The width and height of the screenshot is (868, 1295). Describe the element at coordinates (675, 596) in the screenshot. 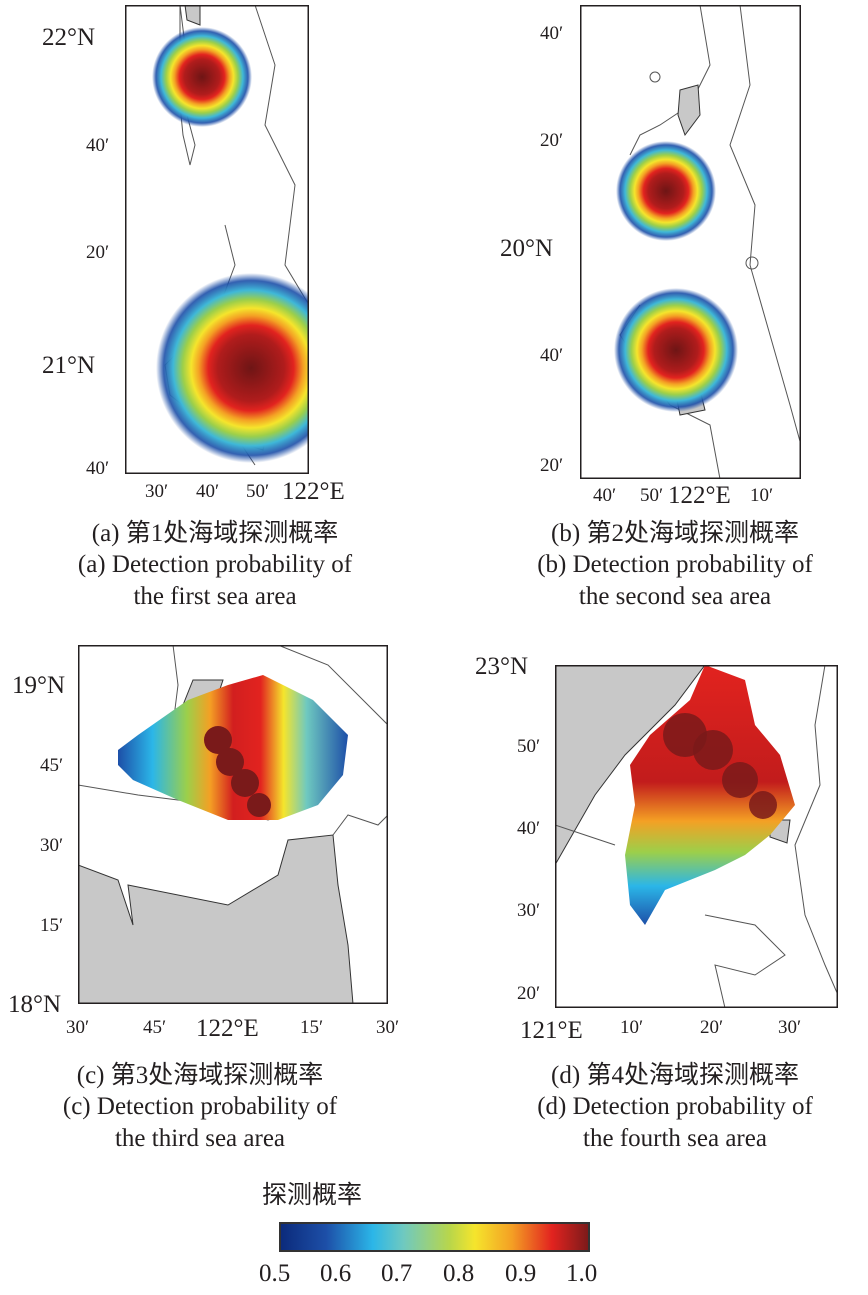

I see `caption-en: the second sea area` at that location.